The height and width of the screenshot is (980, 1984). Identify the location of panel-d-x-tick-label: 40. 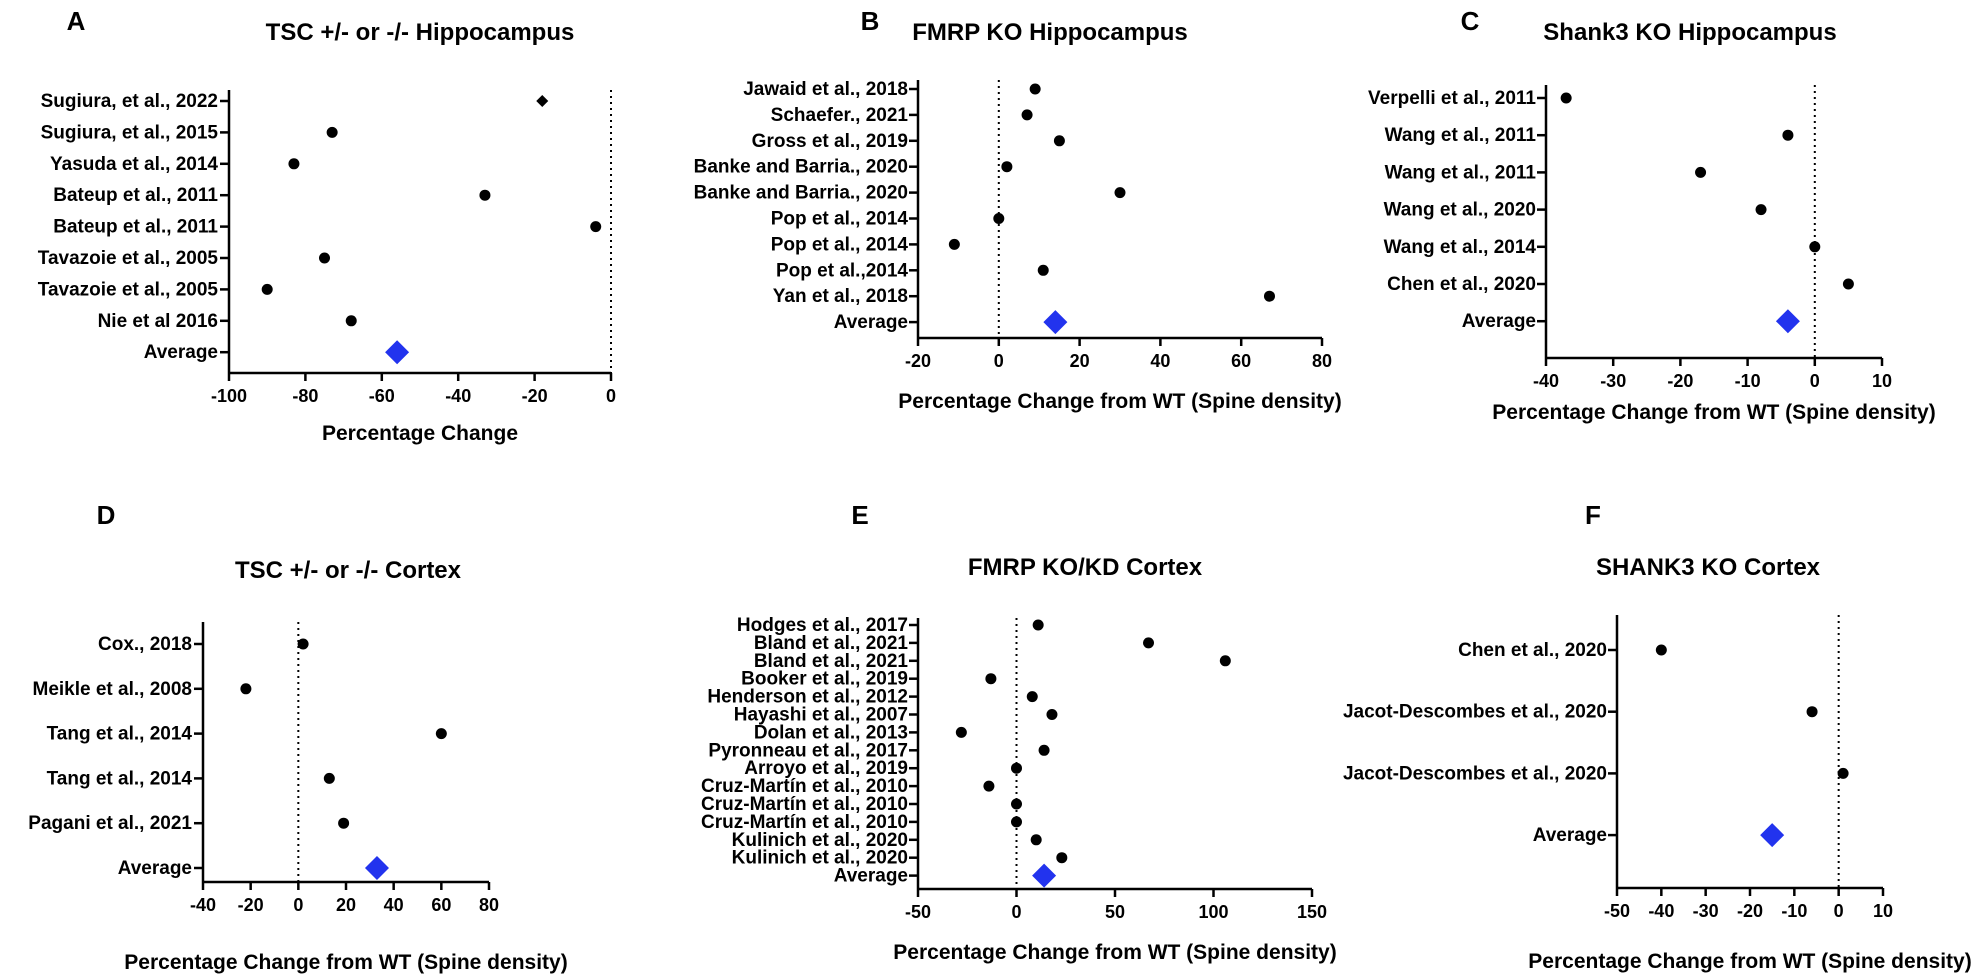
(394, 905).